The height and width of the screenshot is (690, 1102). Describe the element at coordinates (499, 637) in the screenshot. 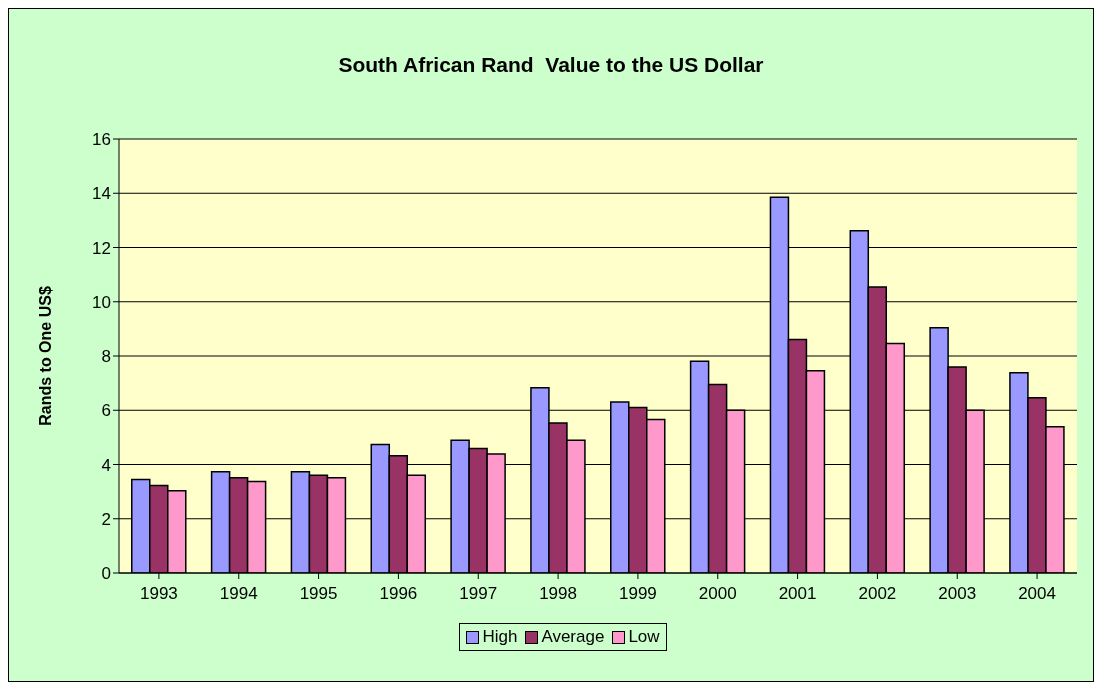

I see `legend-label: High` at that location.